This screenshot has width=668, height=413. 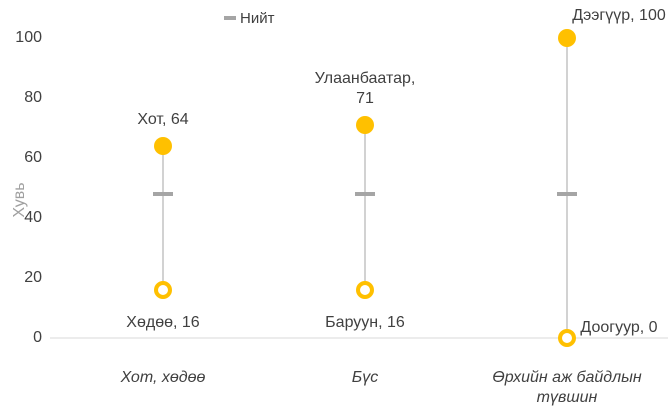 I want to click on y-tick-label: 0, so click(x=37, y=337).